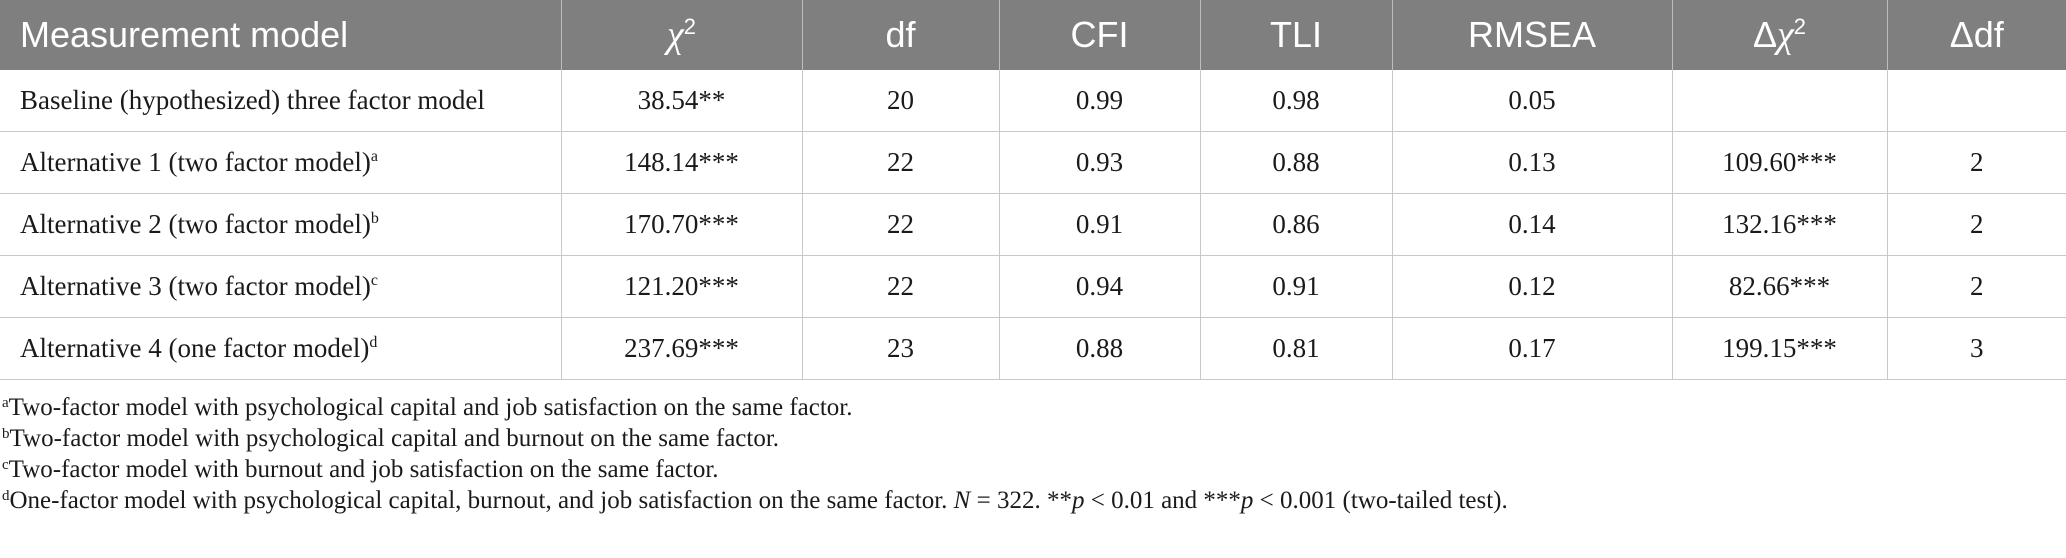 The height and width of the screenshot is (558, 2066). Describe the element at coordinates (1296, 35) in the screenshot. I see `header-tli: TLI` at that location.